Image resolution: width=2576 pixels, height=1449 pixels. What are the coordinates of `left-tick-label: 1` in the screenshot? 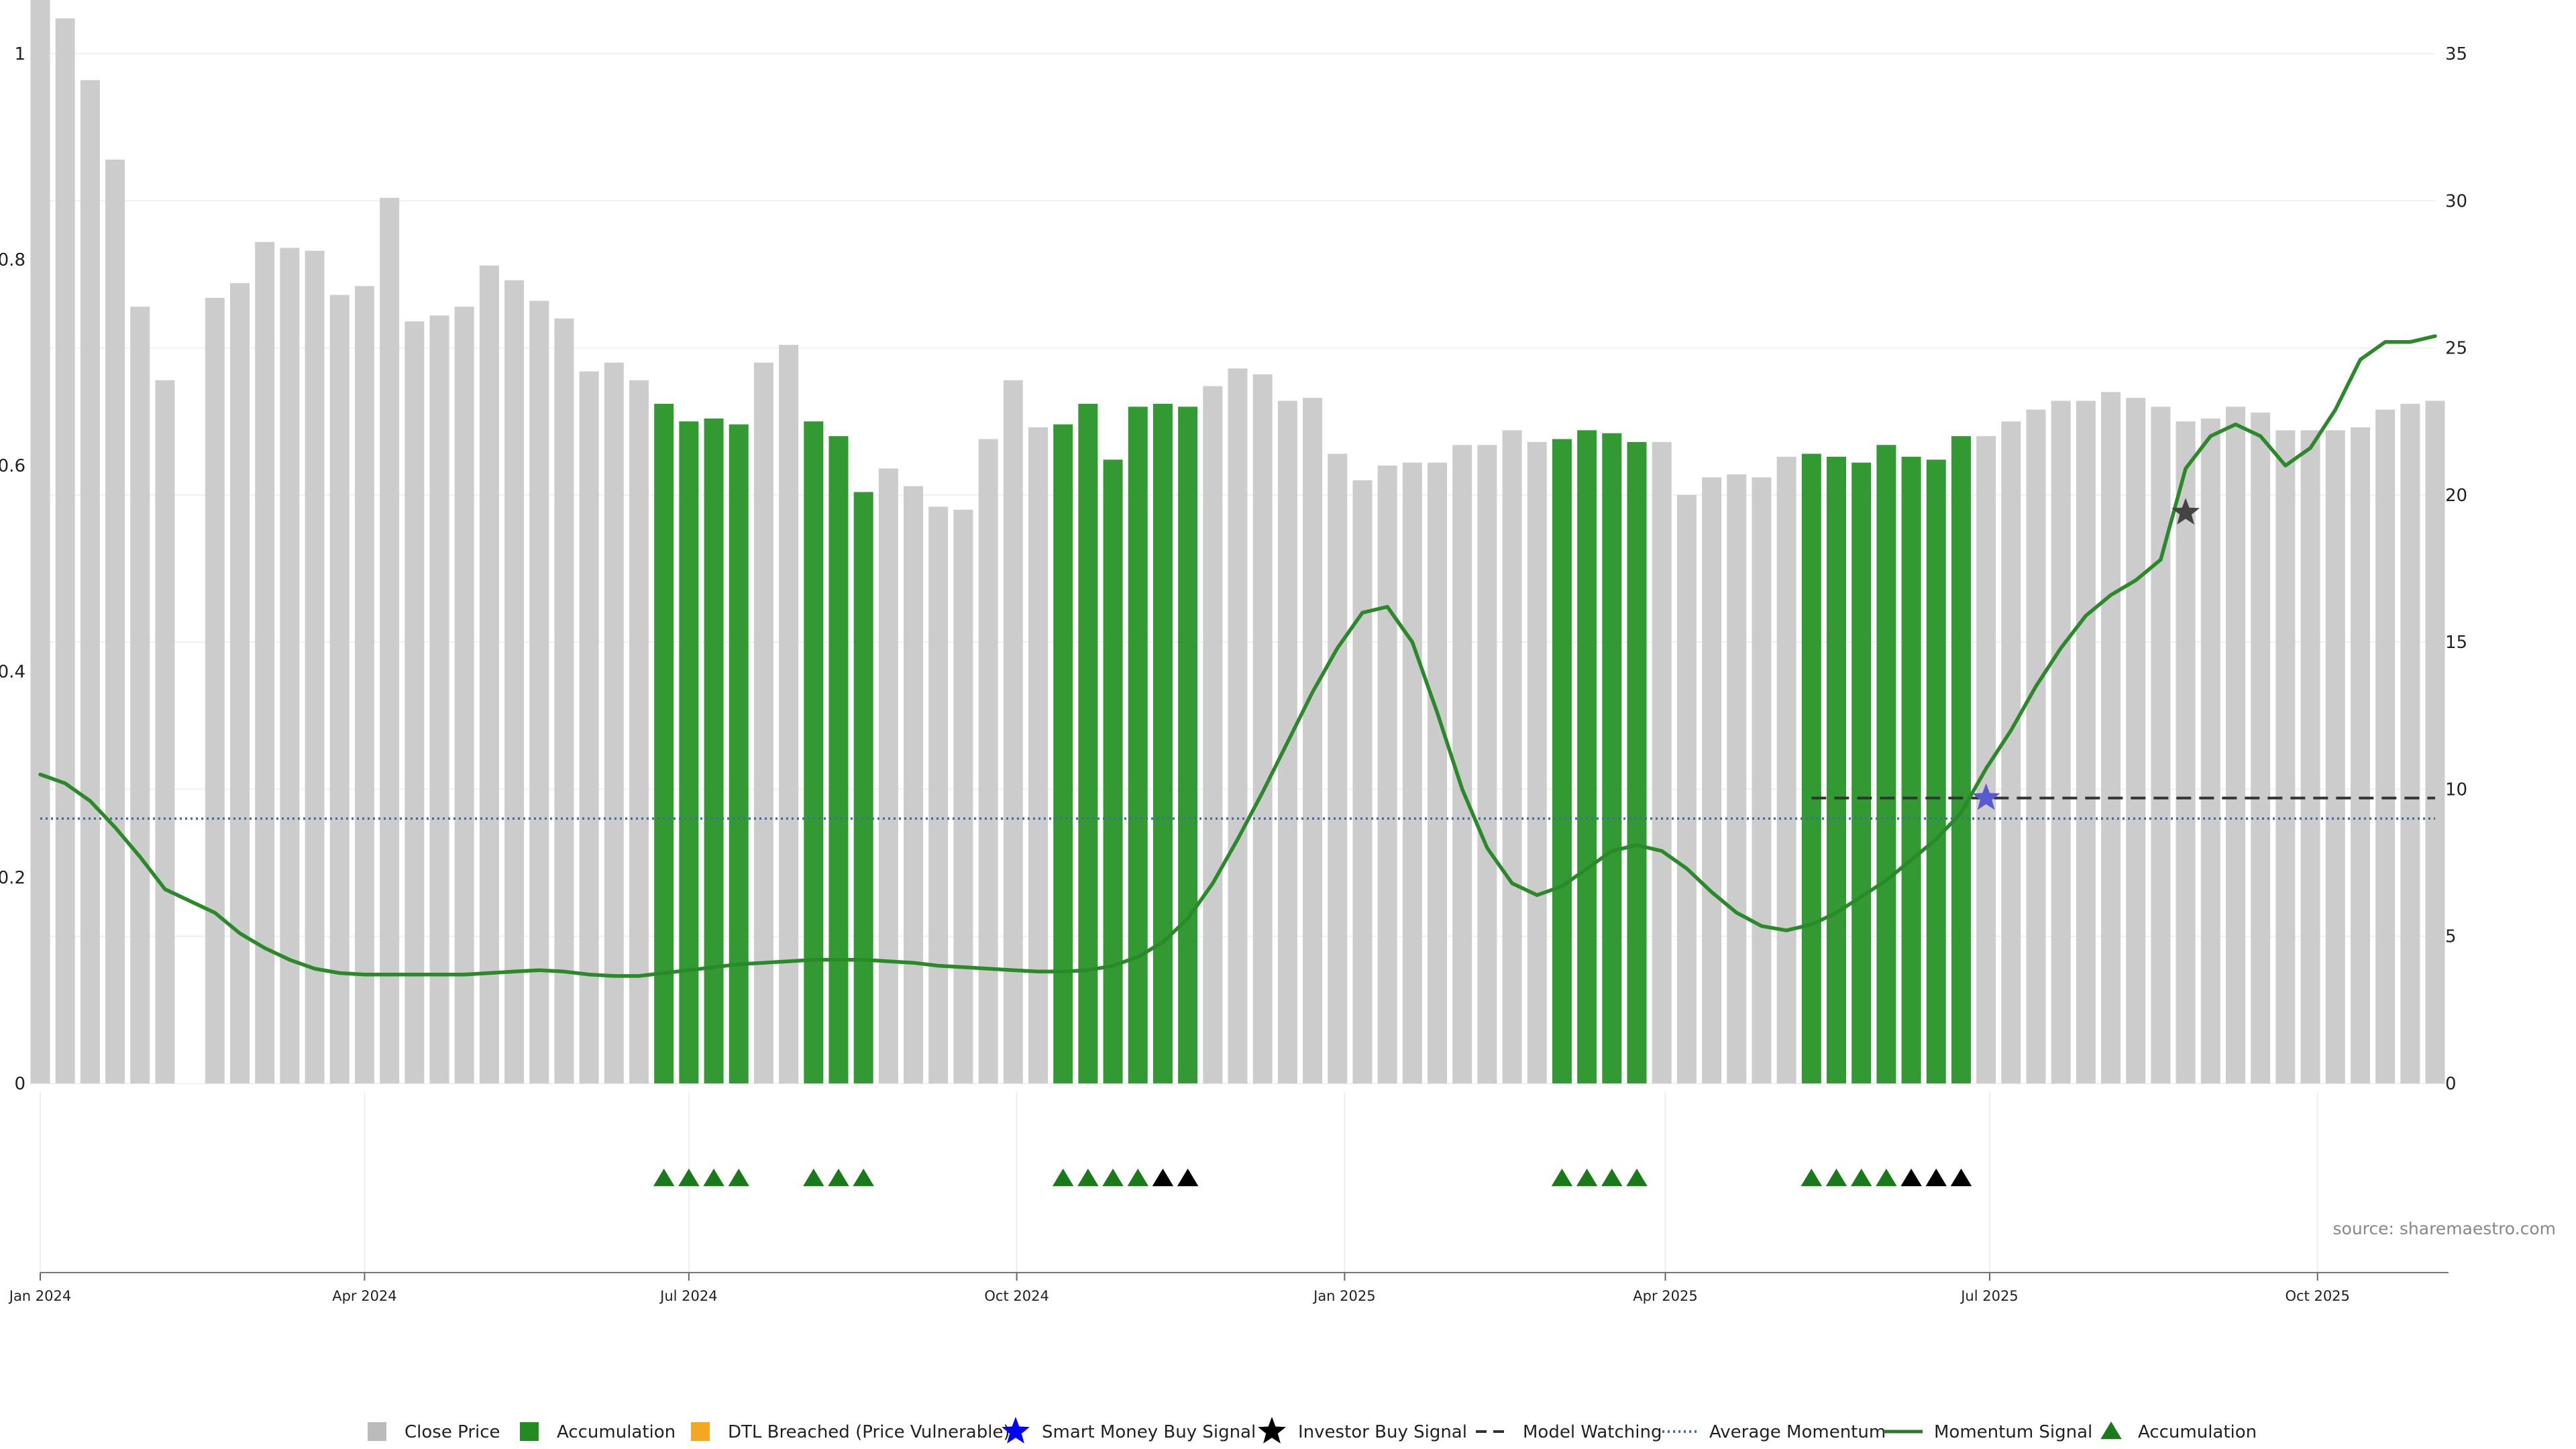 It's located at (19, 54).